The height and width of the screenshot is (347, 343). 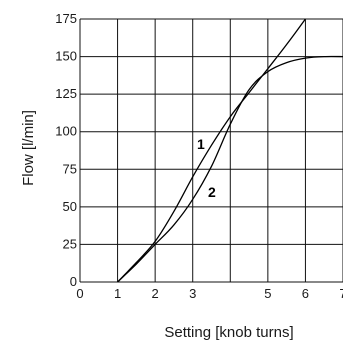 What do you see at coordinates (66, 56) in the screenshot?
I see `y-tick-label: 150` at bounding box center [66, 56].